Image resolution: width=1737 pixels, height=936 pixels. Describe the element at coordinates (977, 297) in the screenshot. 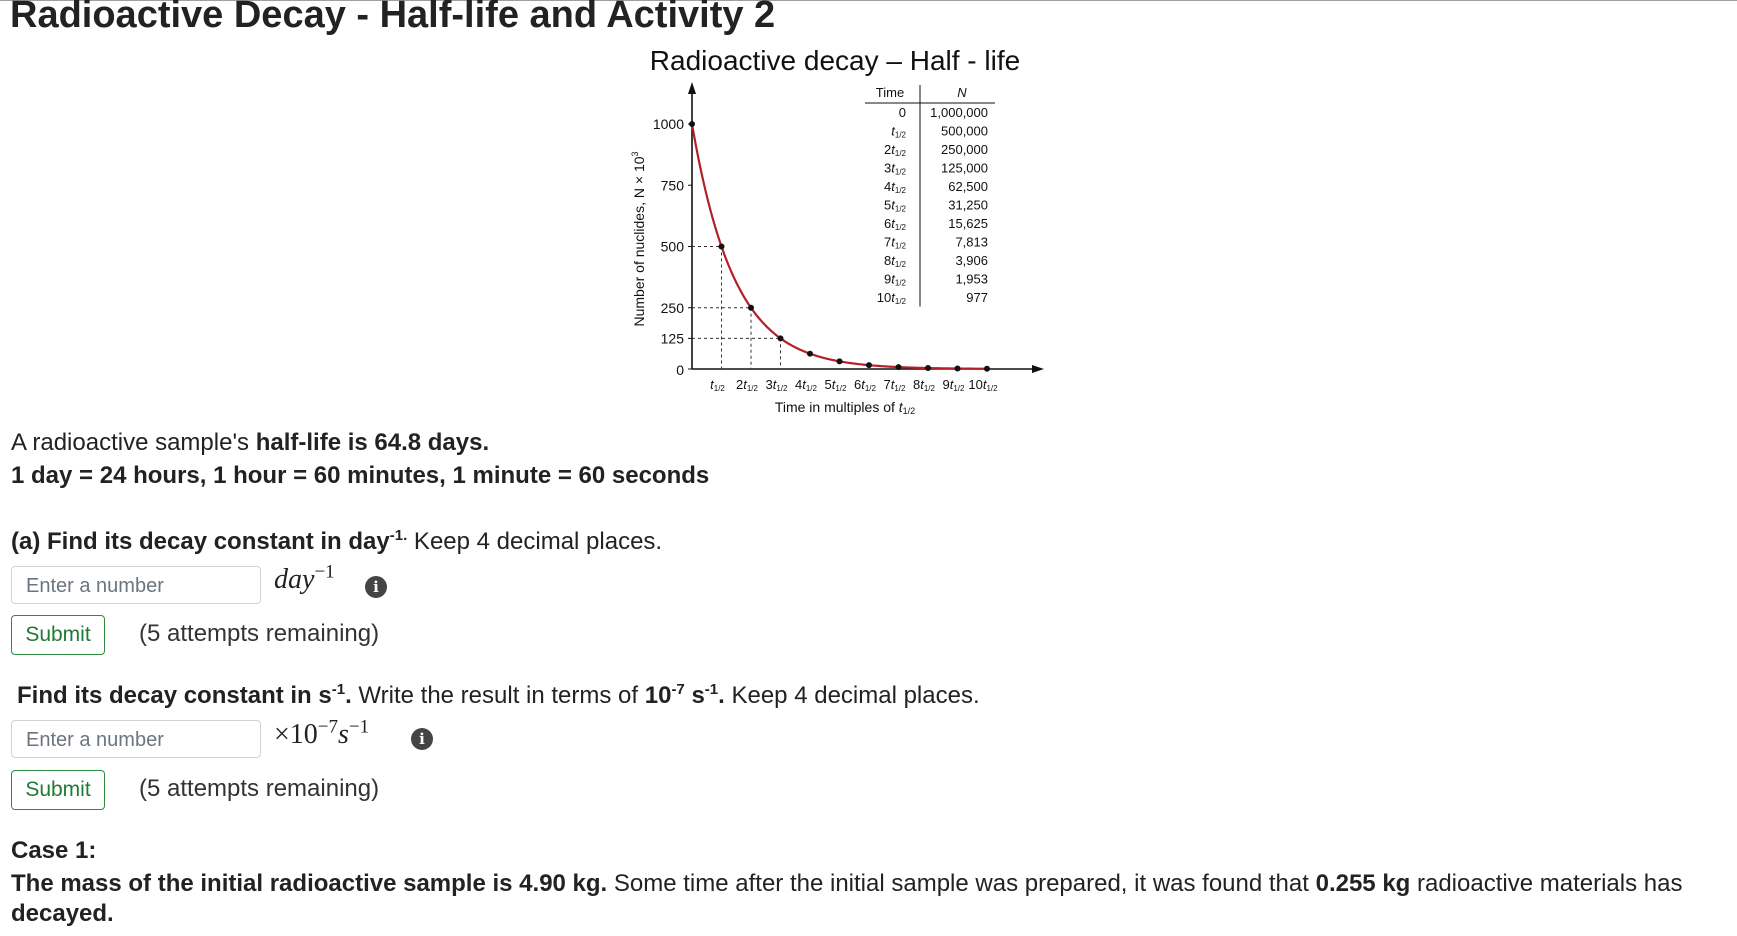

I see `table-n-cell: 977` at that location.